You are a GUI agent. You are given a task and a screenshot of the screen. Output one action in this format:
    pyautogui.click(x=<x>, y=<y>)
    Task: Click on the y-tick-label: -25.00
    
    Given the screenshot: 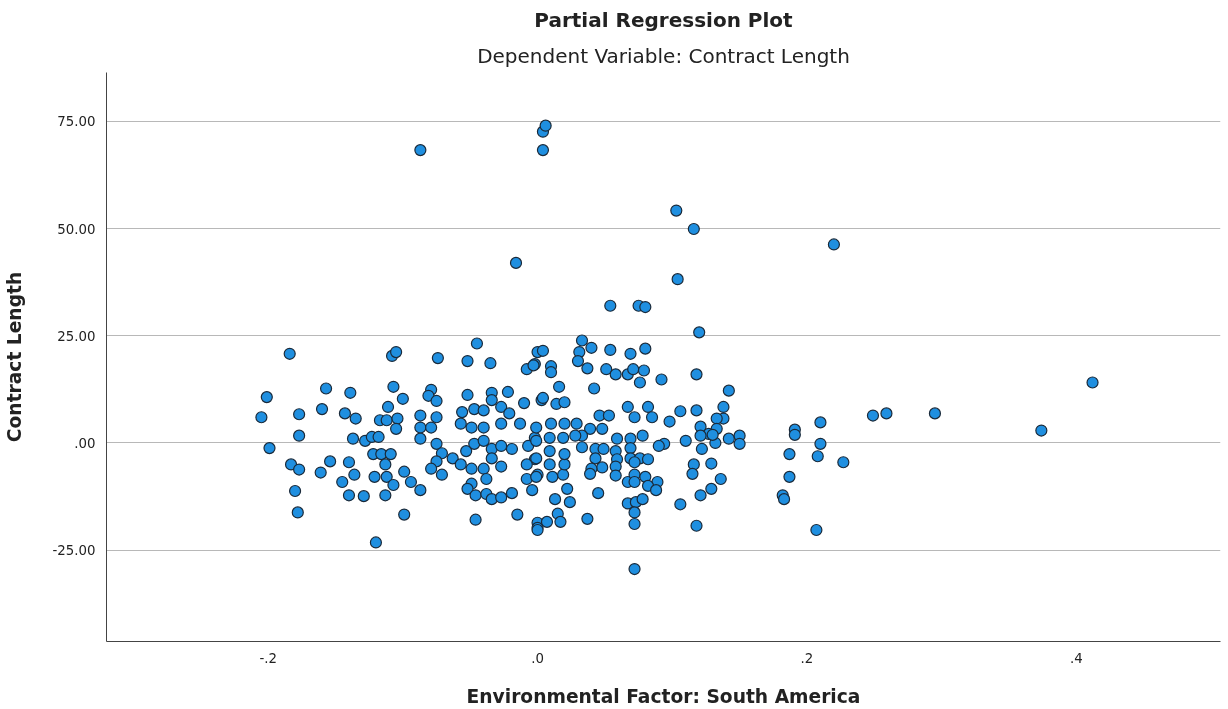 What is the action you would take?
    pyautogui.click(x=74, y=551)
    